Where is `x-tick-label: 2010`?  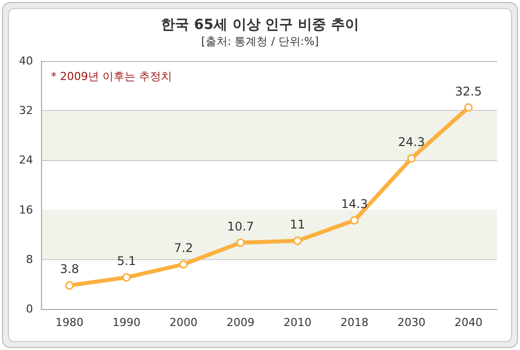 x-tick-label: 2010 is located at coordinates (298, 322).